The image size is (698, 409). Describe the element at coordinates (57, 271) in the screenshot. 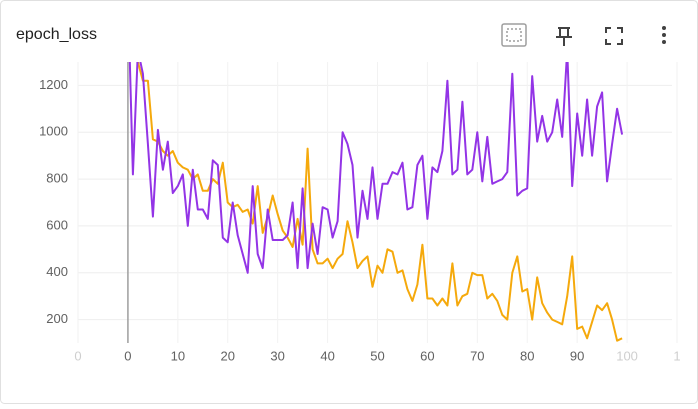

I see `y-tick-label: 400` at that location.